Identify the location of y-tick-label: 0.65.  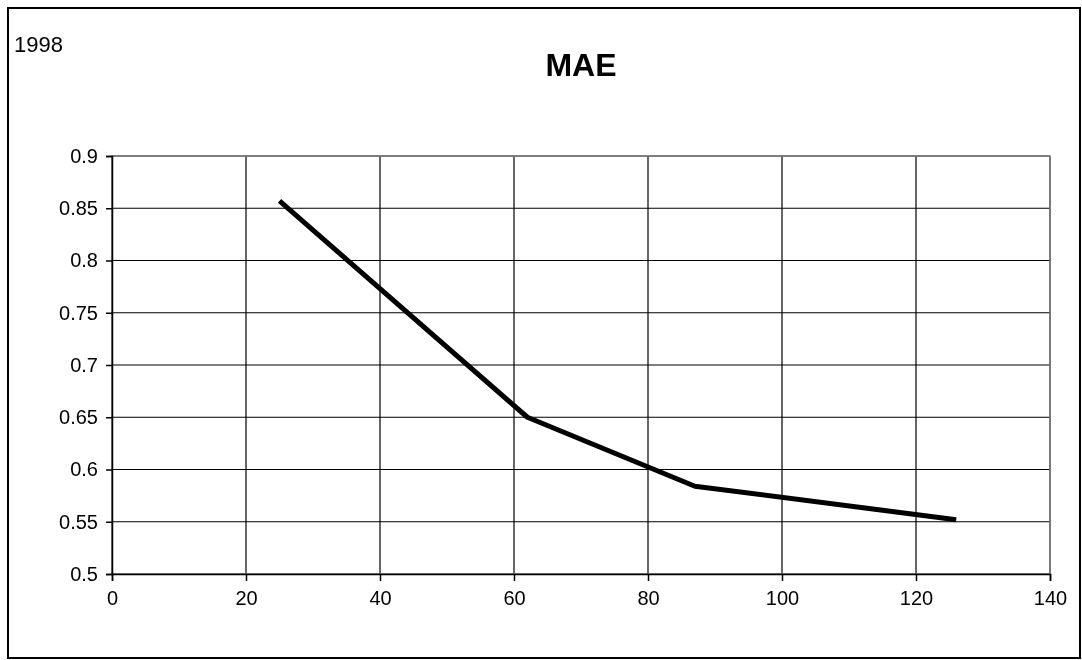
(78, 417).